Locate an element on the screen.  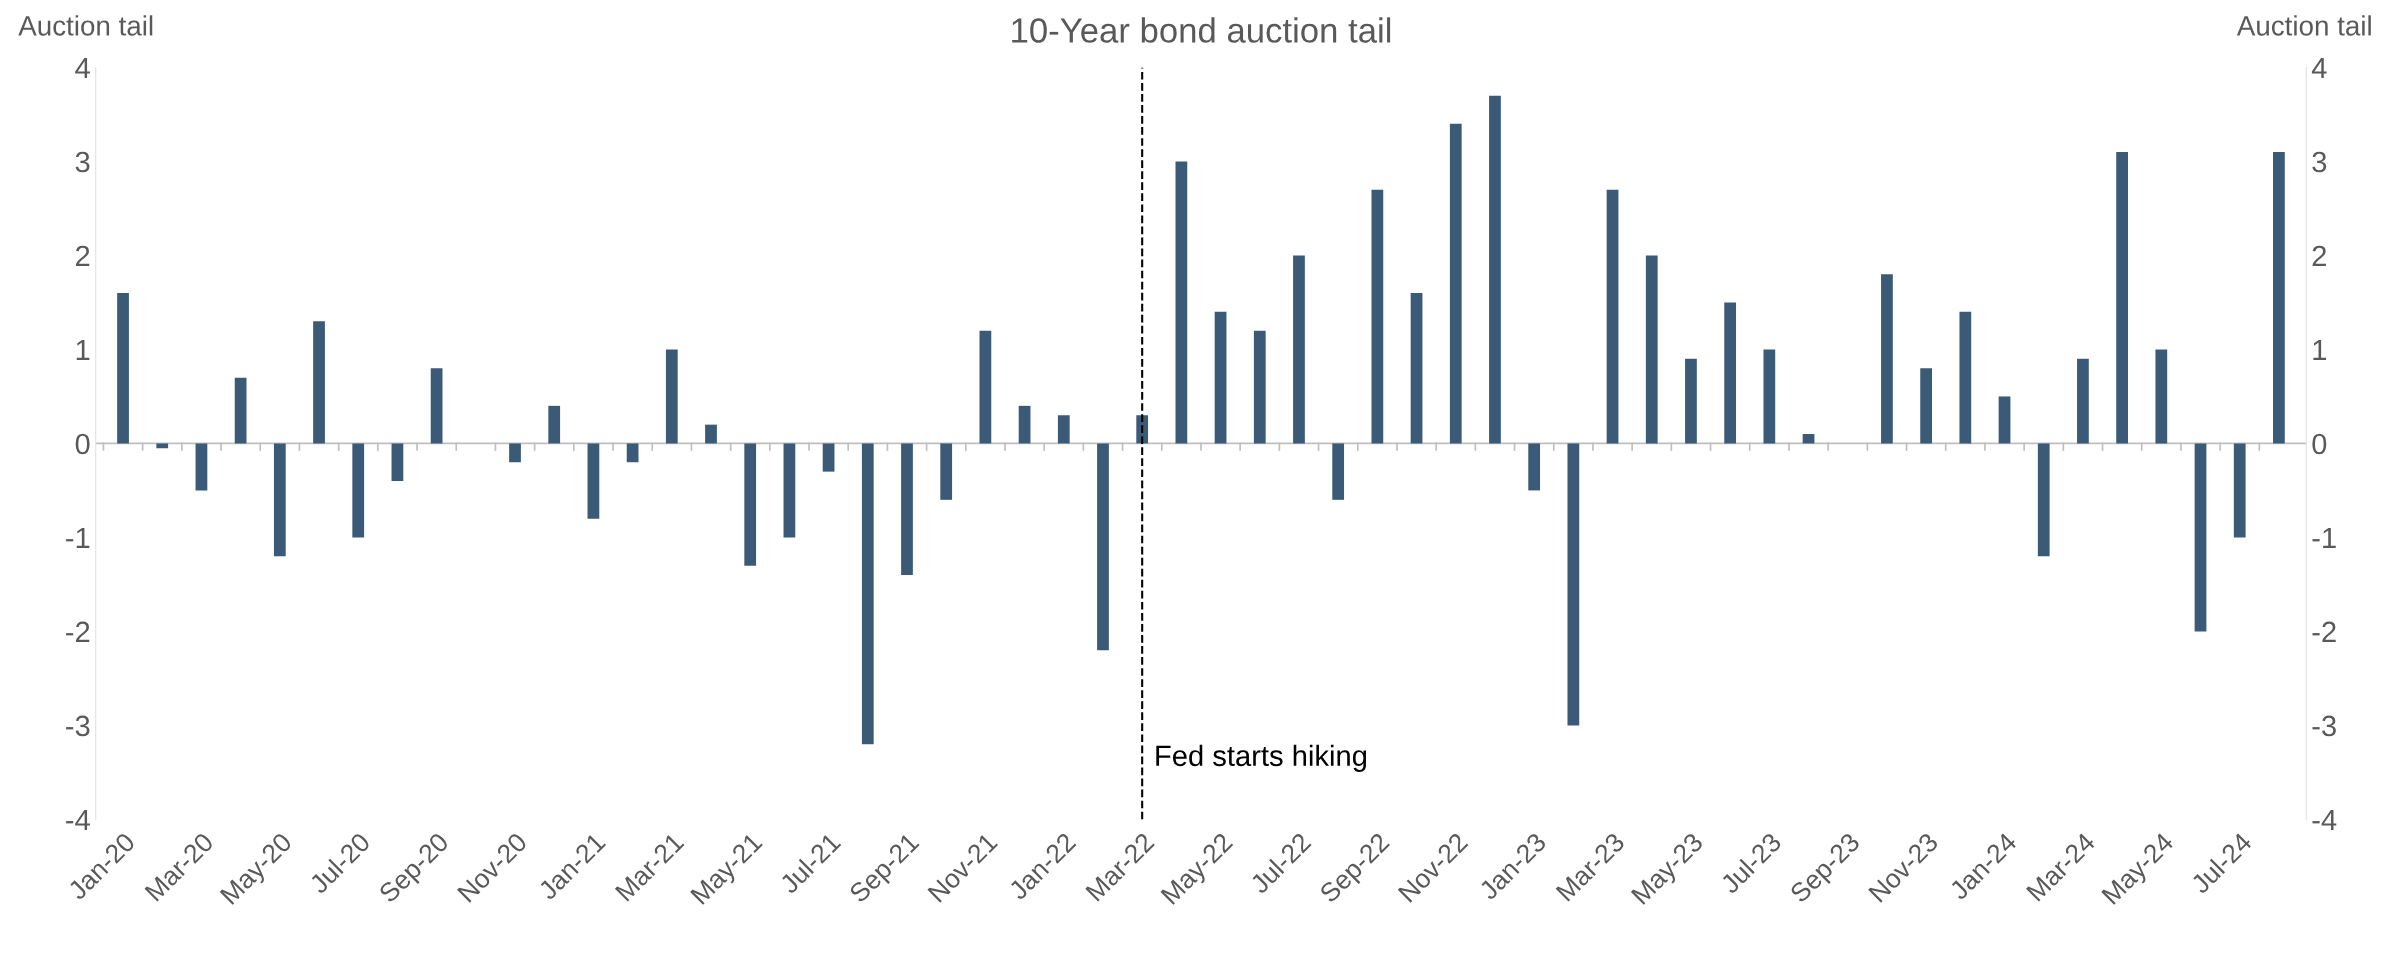
y-tick-label: 2 is located at coordinates (82, 256).